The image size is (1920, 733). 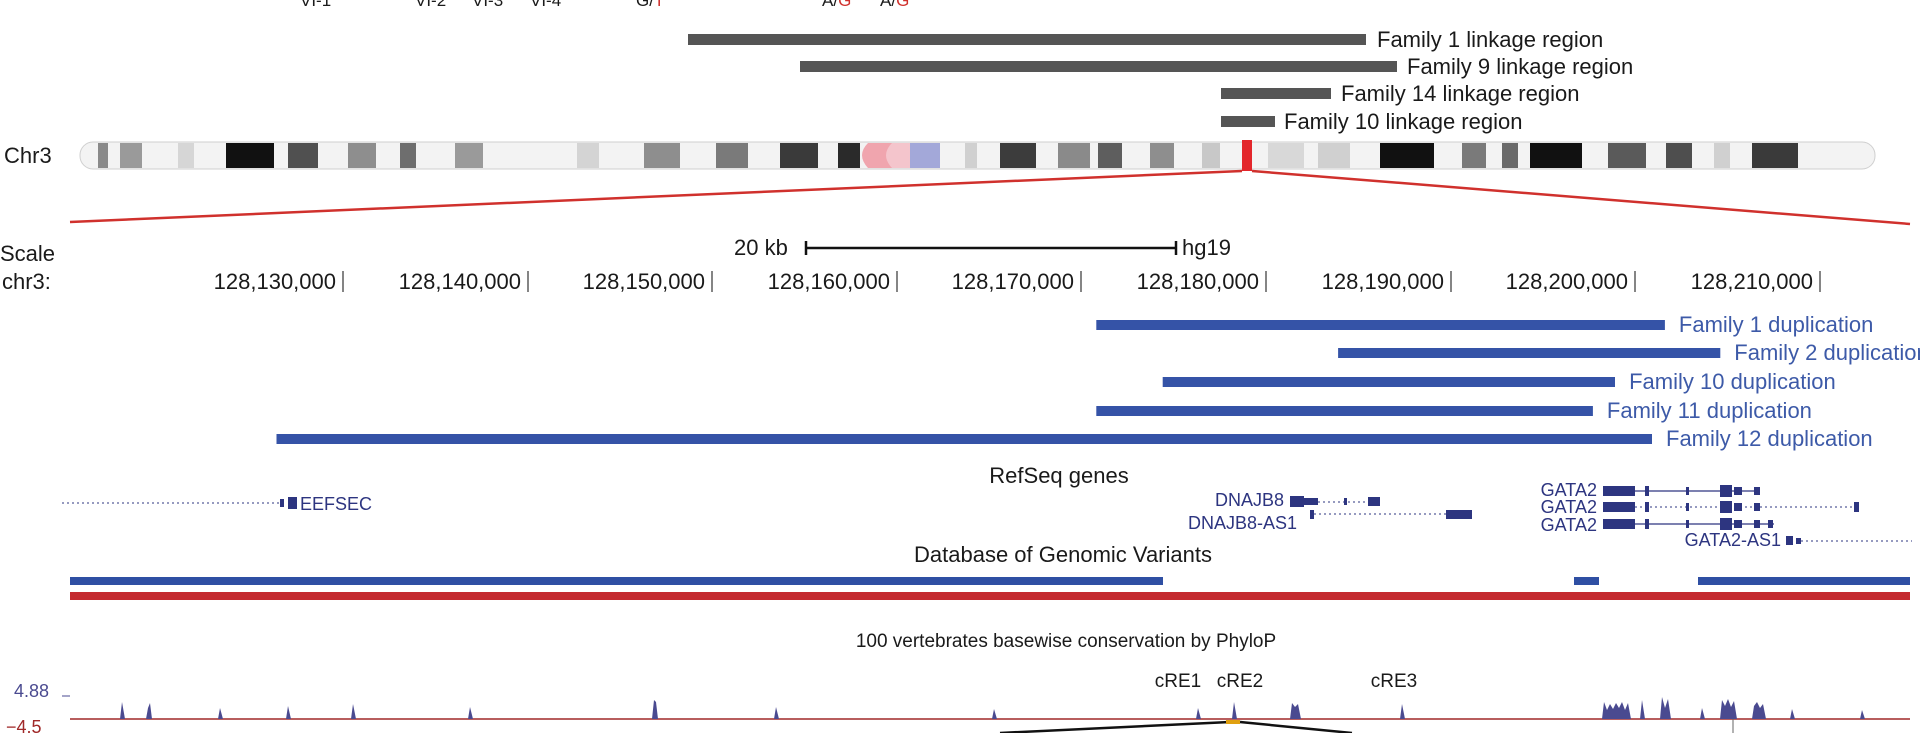 I want to click on linkage-label-family-14: Family 14 linkage region, so click(x=1460, y=93).